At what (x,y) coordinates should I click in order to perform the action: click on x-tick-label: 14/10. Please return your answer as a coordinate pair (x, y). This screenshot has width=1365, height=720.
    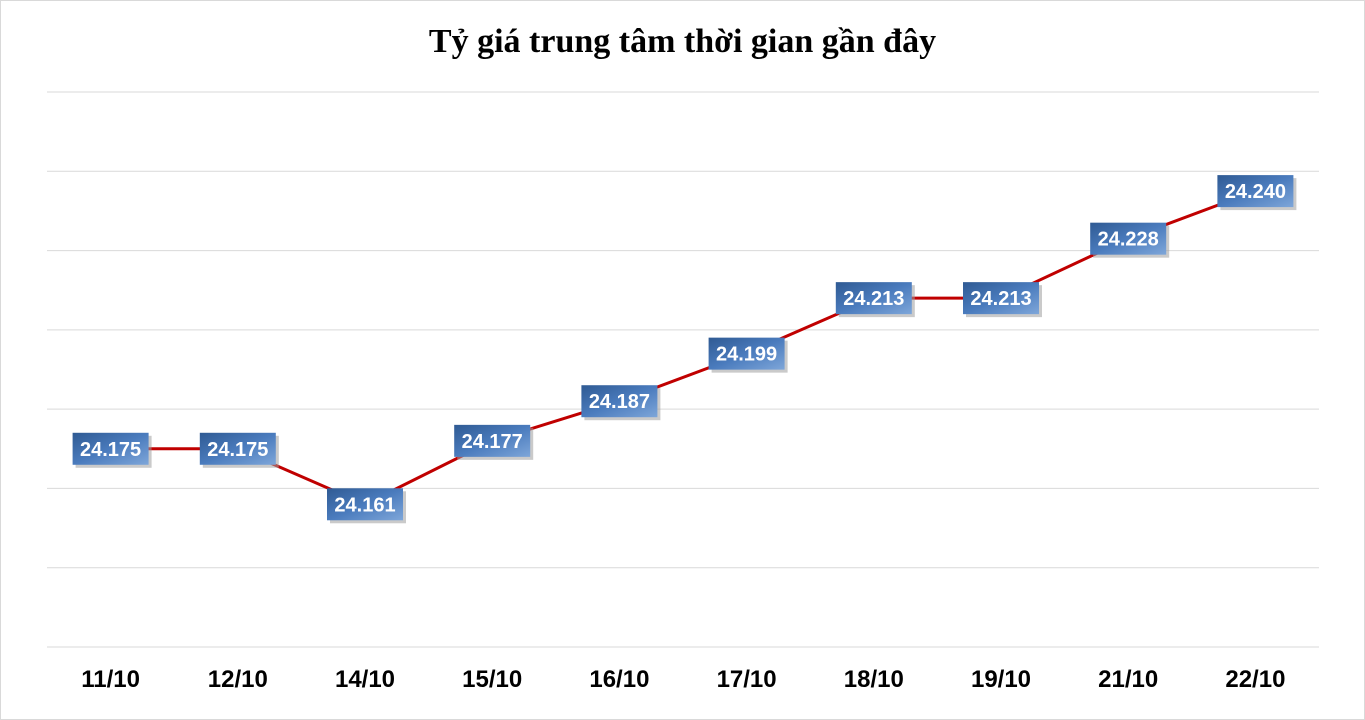
    Looking at the image, I should click on (365, 679).